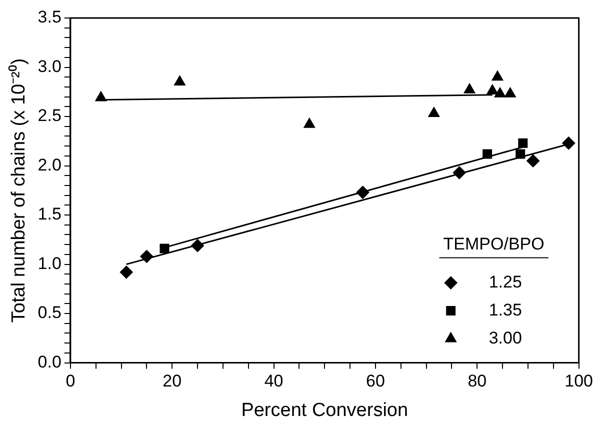 The width and height of the screenshot is (596, 430). Describe the element at coordinates (505, 338) in the screenshot. I see `legend-label: 3.00` at that location.